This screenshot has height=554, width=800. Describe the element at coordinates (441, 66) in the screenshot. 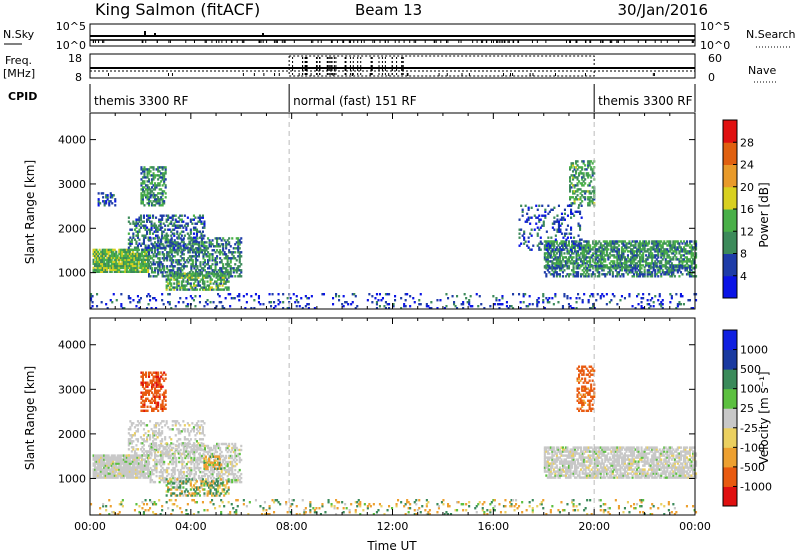

I see `freq-normal-box` at that location.